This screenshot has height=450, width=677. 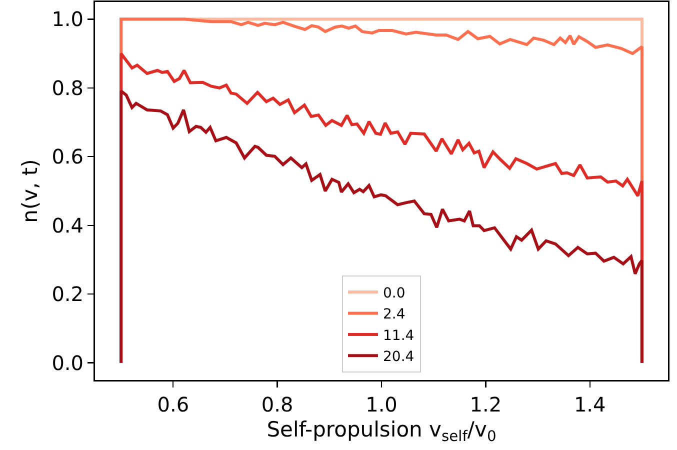 What do you see at coordinates (68, 294) in the screenshot?
I see `y-tick-label: 0.2` at bounding box center [68, 294].